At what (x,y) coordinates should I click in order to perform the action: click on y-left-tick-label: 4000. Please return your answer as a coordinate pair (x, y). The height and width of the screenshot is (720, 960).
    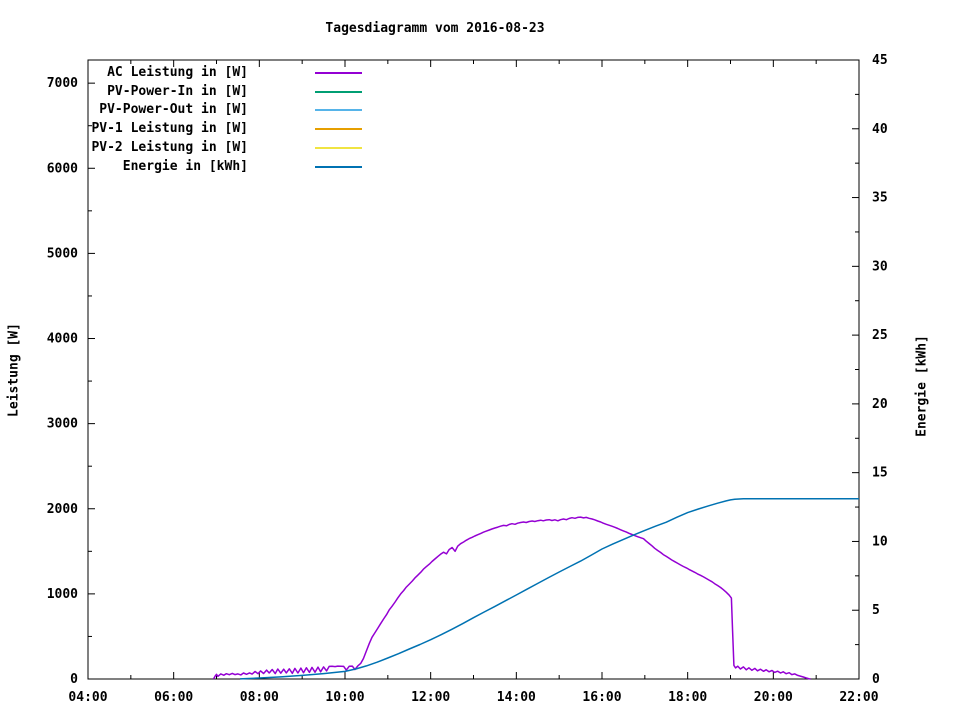
    Looking at the image, I should click on (62, 339).